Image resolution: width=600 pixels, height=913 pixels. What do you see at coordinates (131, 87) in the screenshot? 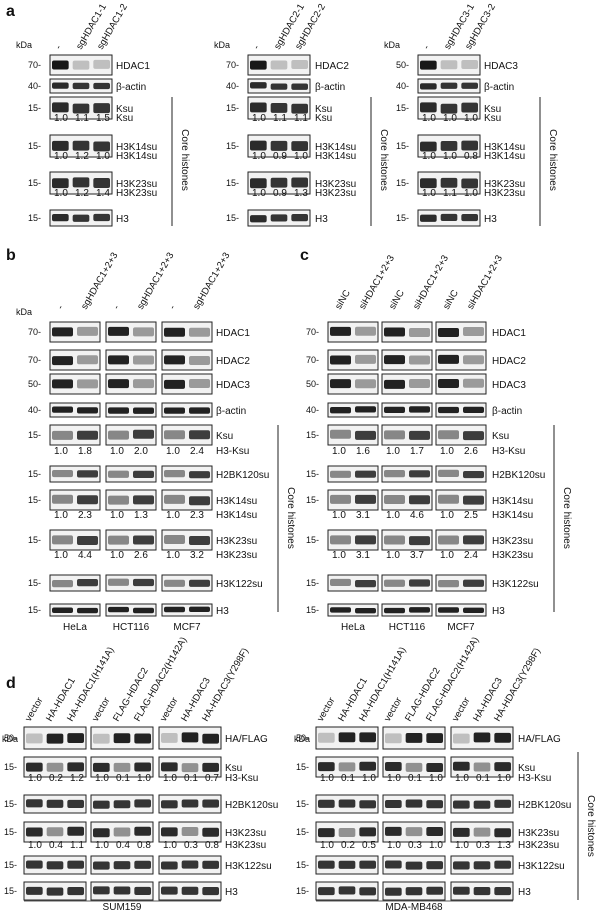
I see `blot-label: β-actin` at bounding box center [131, 87].